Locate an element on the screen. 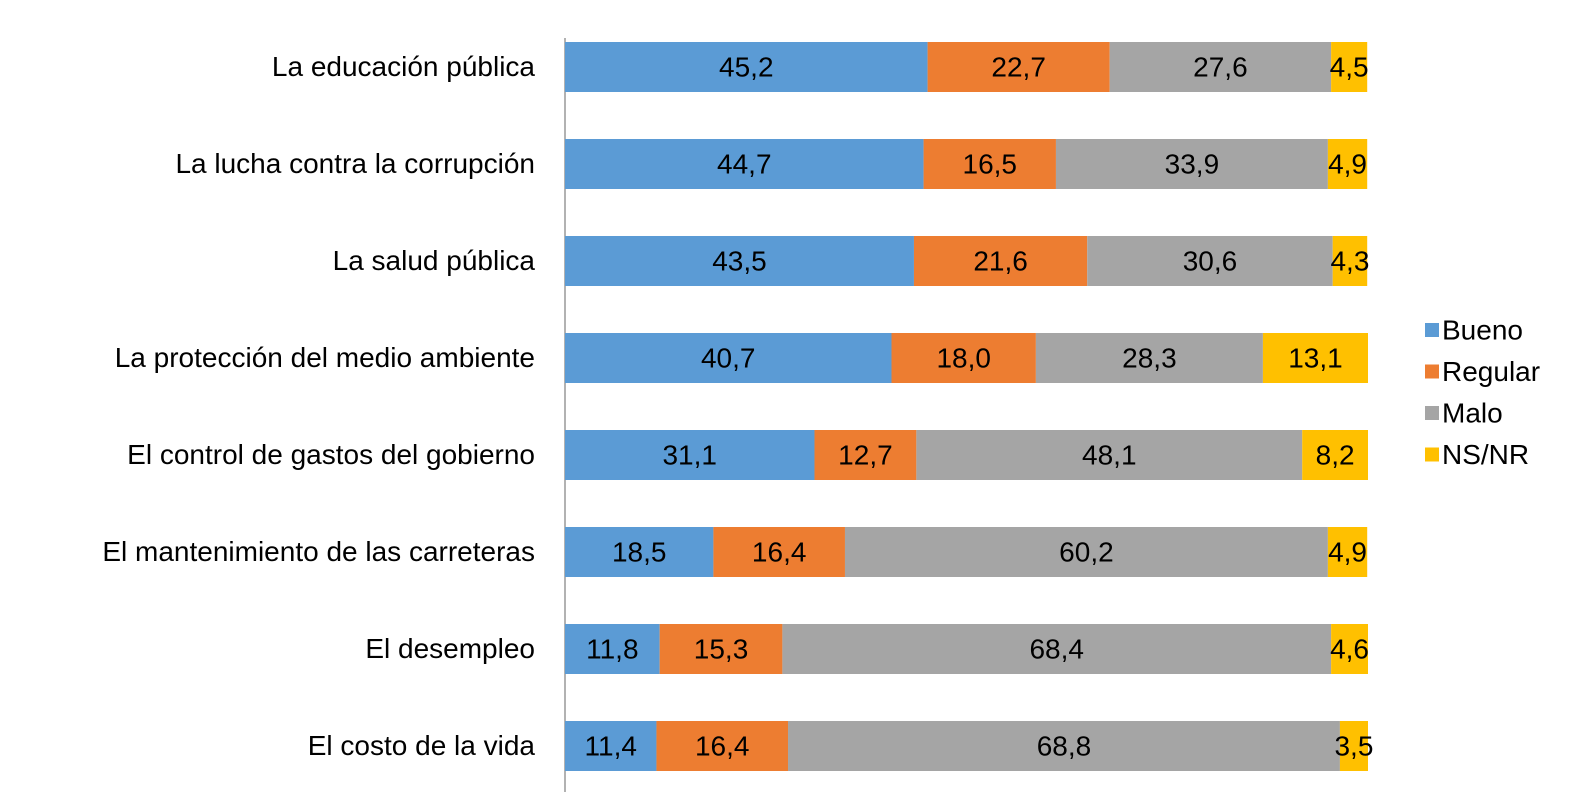 Image resolution: width=1595 pixels, height=800 pixels. category-label: La protección del medio ambiente is located at coordinates (267, 358).